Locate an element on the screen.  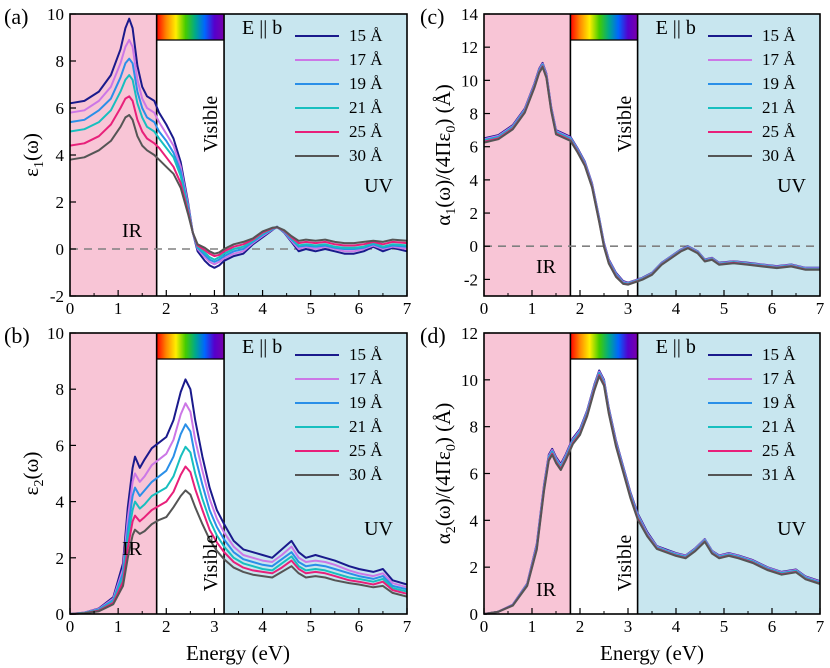
y-axis-title: ε2(ω) is located at coordinates (33, 474).